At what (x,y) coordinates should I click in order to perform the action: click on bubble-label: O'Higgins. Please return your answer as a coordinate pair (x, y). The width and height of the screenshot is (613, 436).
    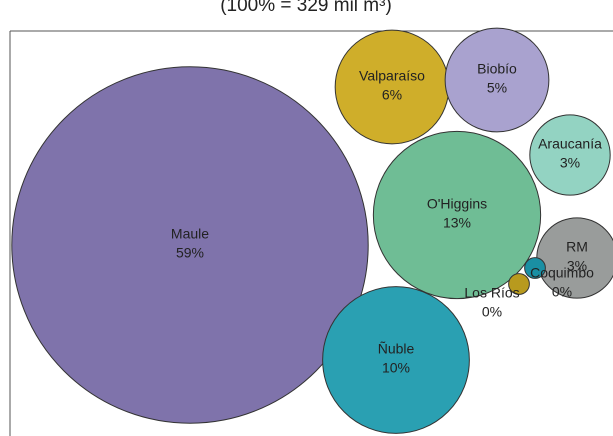
    Looking at the image, I should click on (457, 204).